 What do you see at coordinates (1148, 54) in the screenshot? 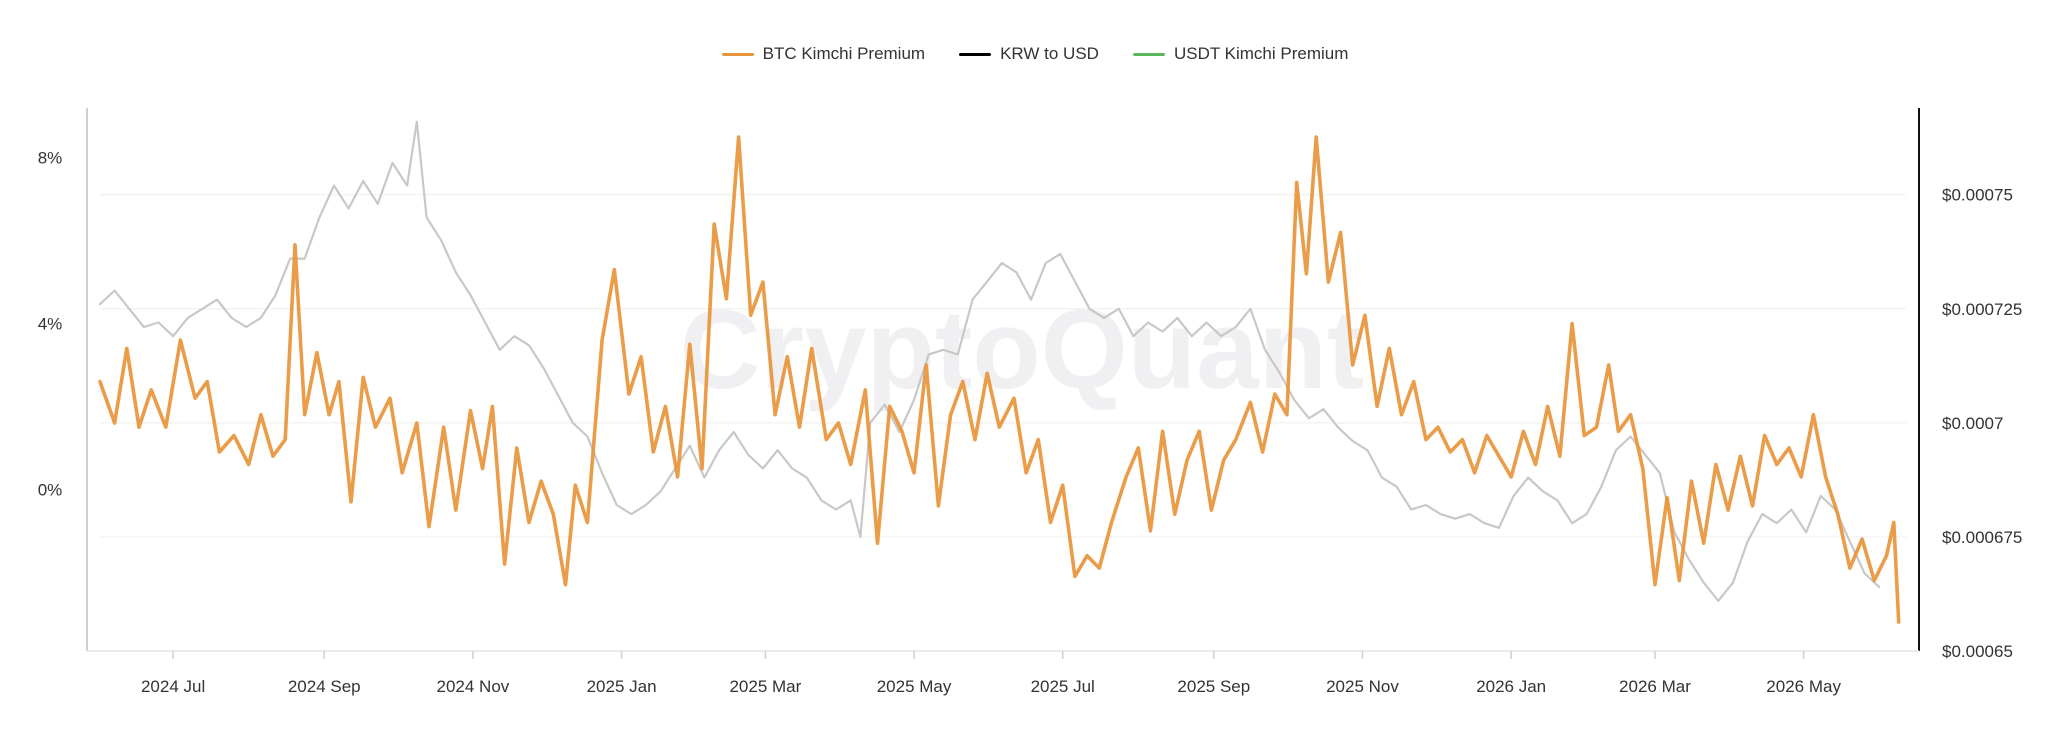
I see `legend-swatch-usdt` at bounding box center [1148, 54].